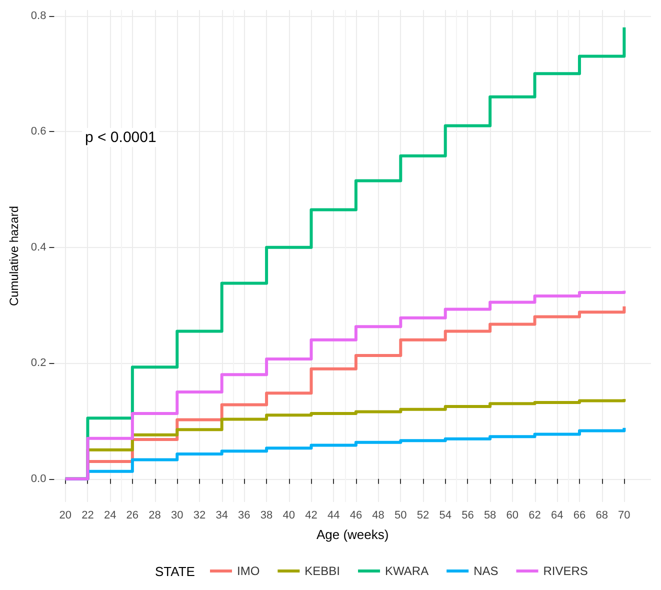 Image resolution: width=661 pixels, height=590 pixels. What do you see at coordinates (14, 256) in the screenshot?
I see `y-axis-title: Cumulative hazard` at bounding box center [14, 256].